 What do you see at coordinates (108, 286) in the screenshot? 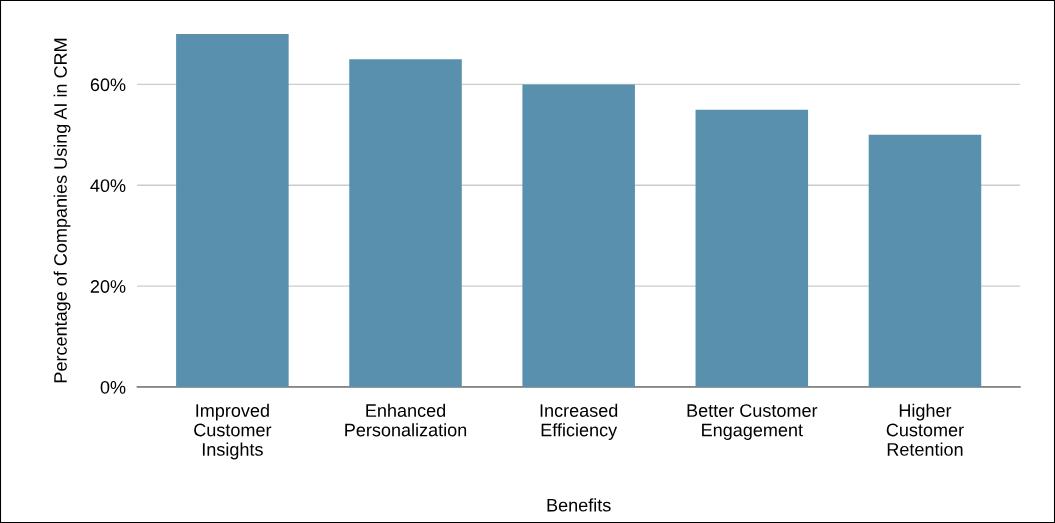
I see `y-tick-label: 20%` at bounding box center [108, 286].